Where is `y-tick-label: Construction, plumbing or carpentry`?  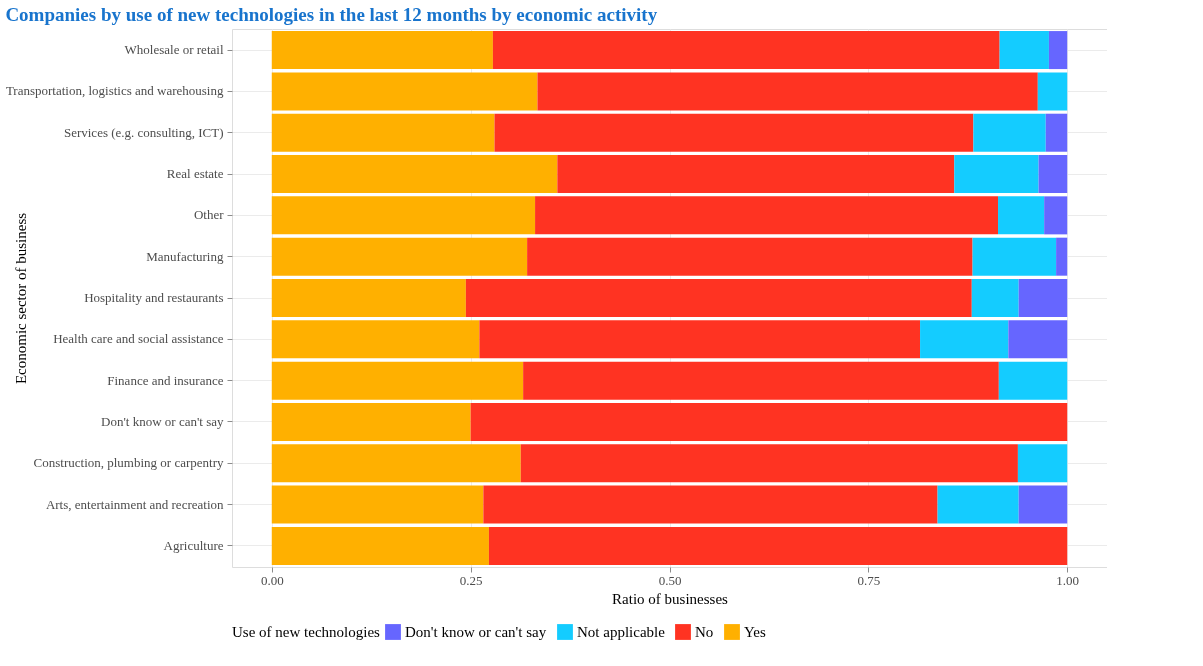
y-tick-label: Construction, plumbing or carpentry is located at coordinates (128, 463).